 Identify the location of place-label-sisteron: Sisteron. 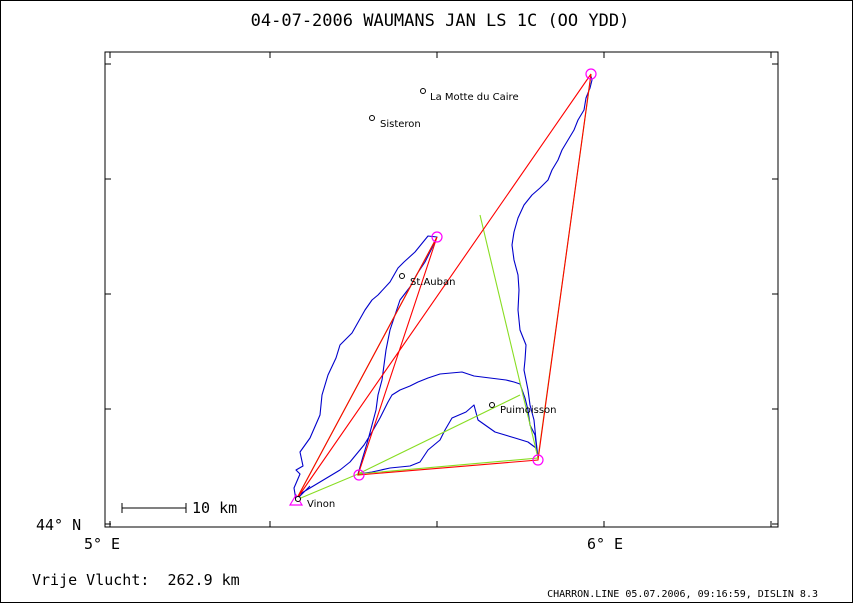
(400, 124).